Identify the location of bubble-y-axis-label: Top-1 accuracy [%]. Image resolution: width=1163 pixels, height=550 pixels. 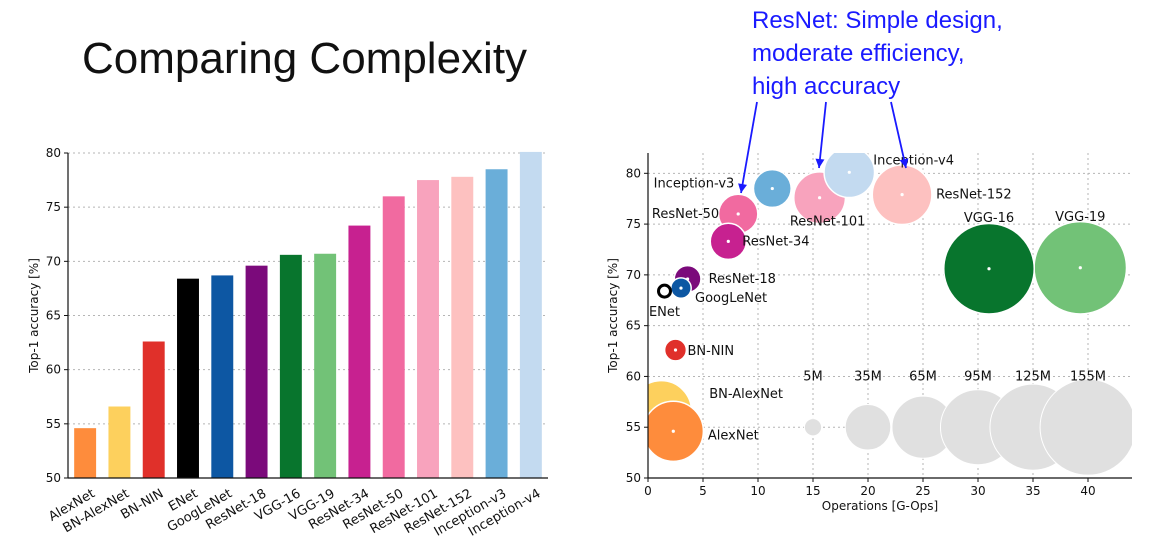
(613, 316).